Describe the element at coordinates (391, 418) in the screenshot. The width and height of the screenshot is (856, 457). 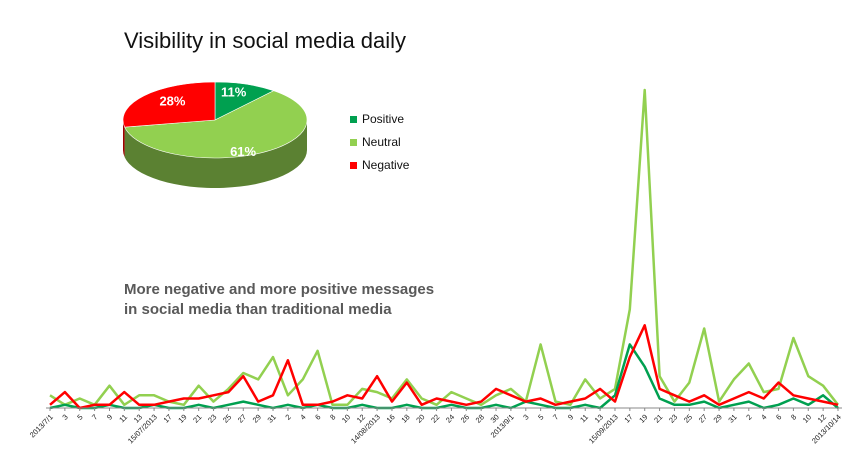
I see `x-tick-label: 16` at that location.